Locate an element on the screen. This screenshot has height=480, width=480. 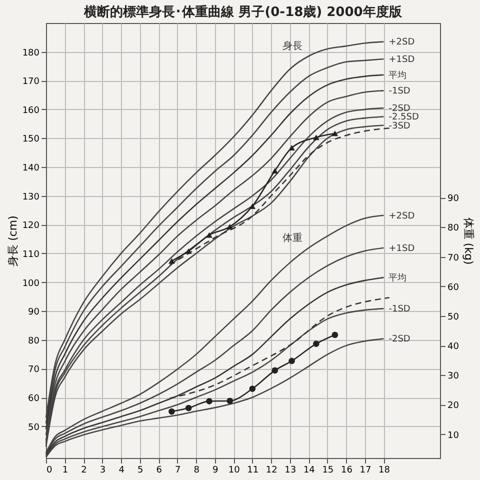
y2-axis-title: 体重 (kg) is located at coordinates (468, 241).